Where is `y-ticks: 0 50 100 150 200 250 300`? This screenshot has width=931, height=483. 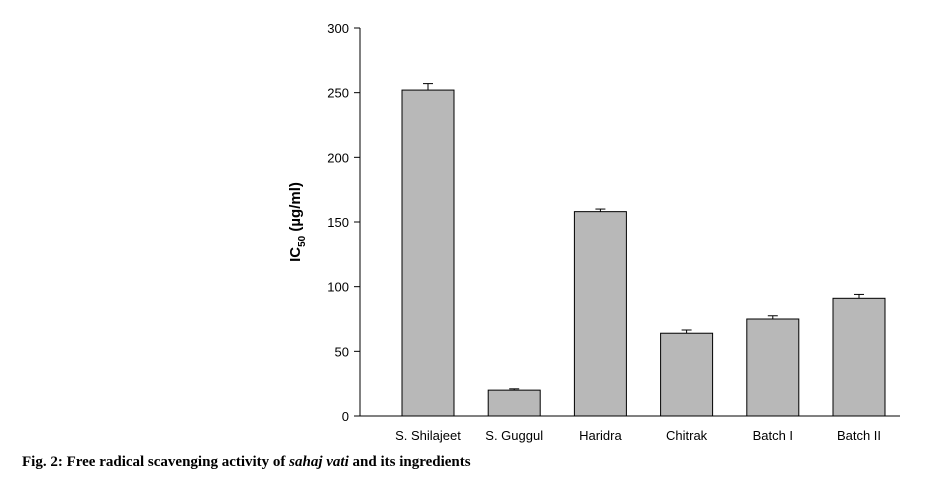 y-ticks: 0 50 100 150 200 250 300 is located at coordinates (343, 222).